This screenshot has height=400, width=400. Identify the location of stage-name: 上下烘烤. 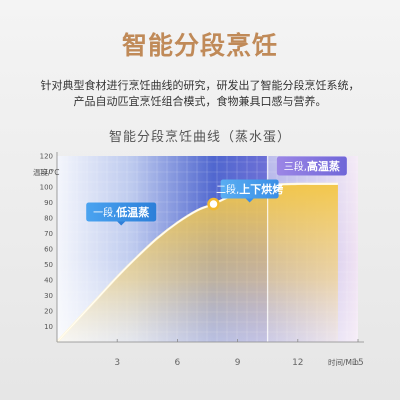
(261, 189).